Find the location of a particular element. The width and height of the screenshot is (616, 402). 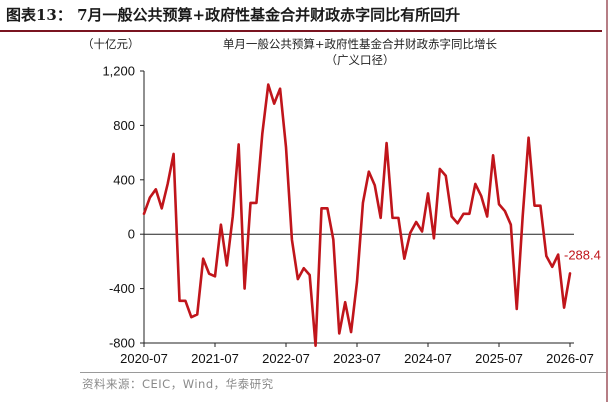

source-note: 资料来源：CEIC，Wind，华泰研究 is located at coordinates (178, 384).